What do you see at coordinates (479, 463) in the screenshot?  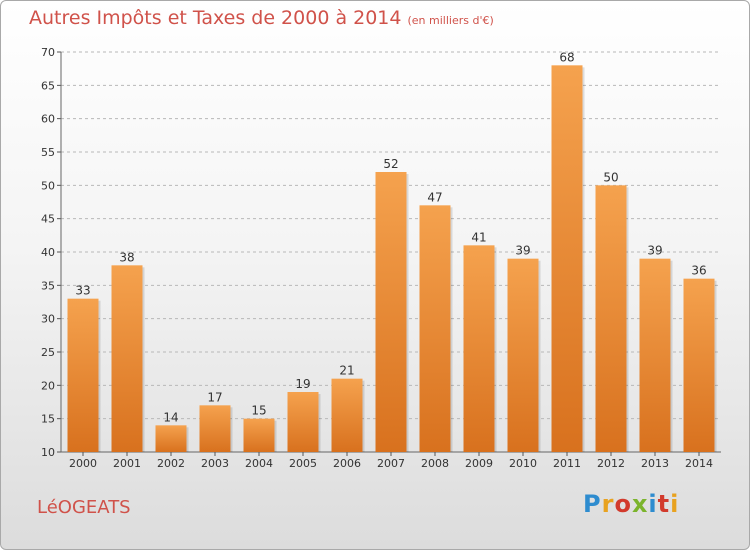 I see `x-tick-label: 2009` at bounding box center [479, 463].